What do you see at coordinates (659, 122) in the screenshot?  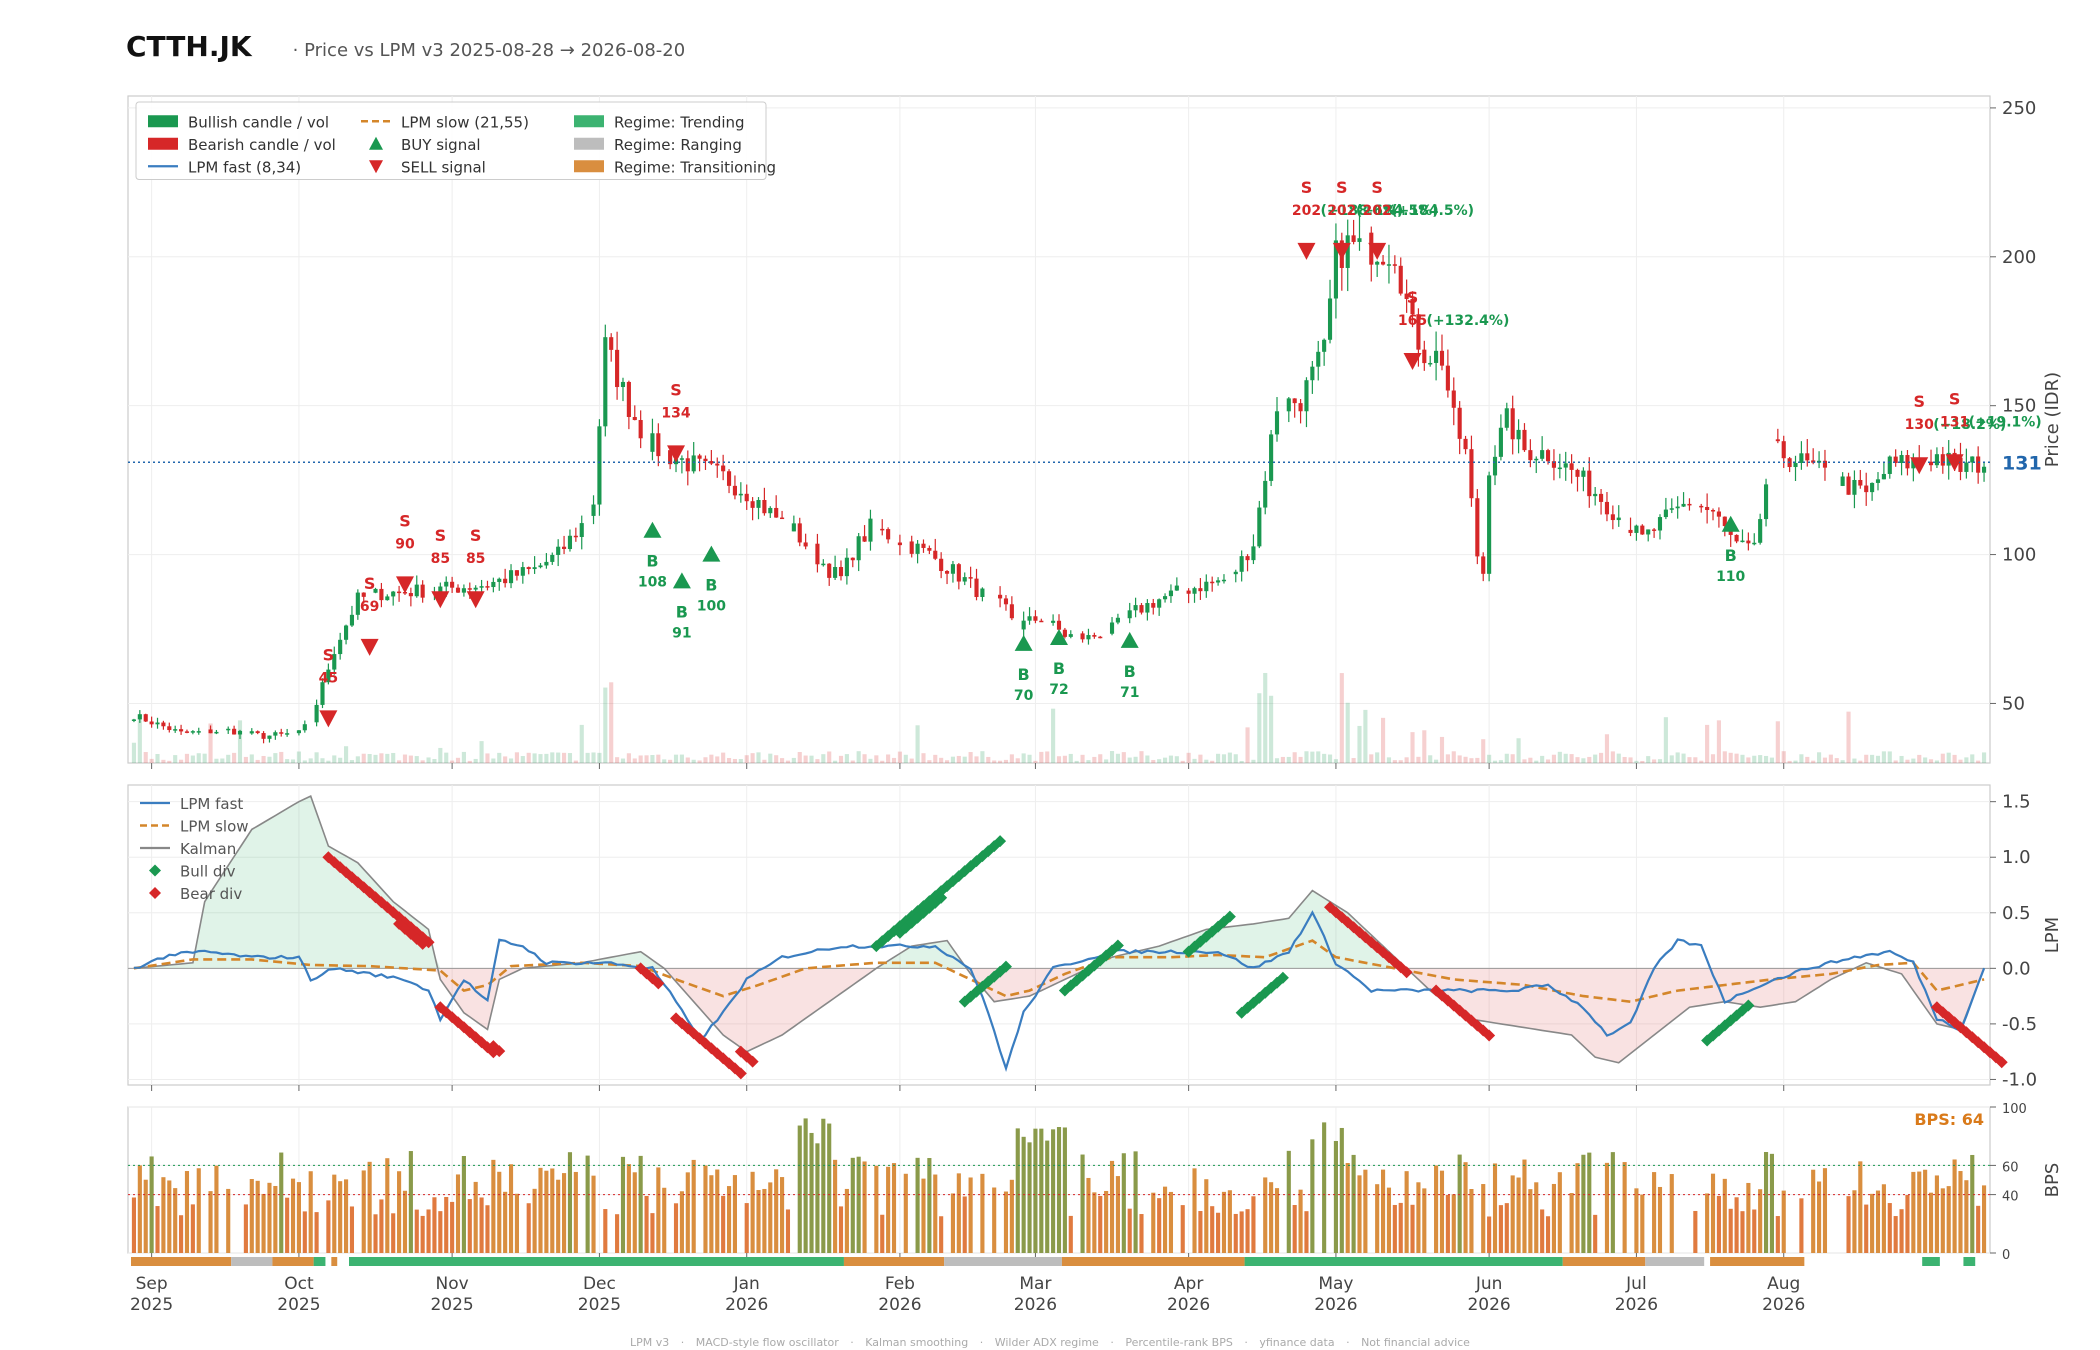 I see `legend-item: Regime: Trending` at bounding box center [659, 122].